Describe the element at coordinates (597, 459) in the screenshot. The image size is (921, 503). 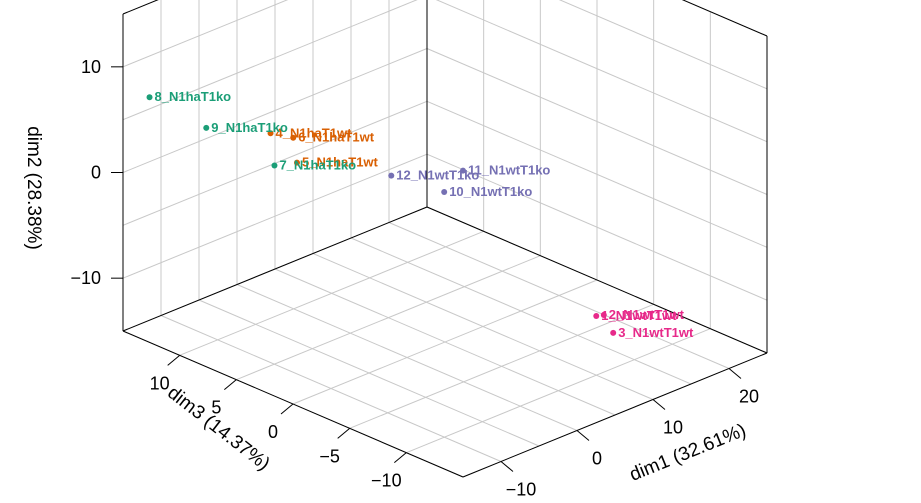
I see `x-tick-label: 0` at that location.